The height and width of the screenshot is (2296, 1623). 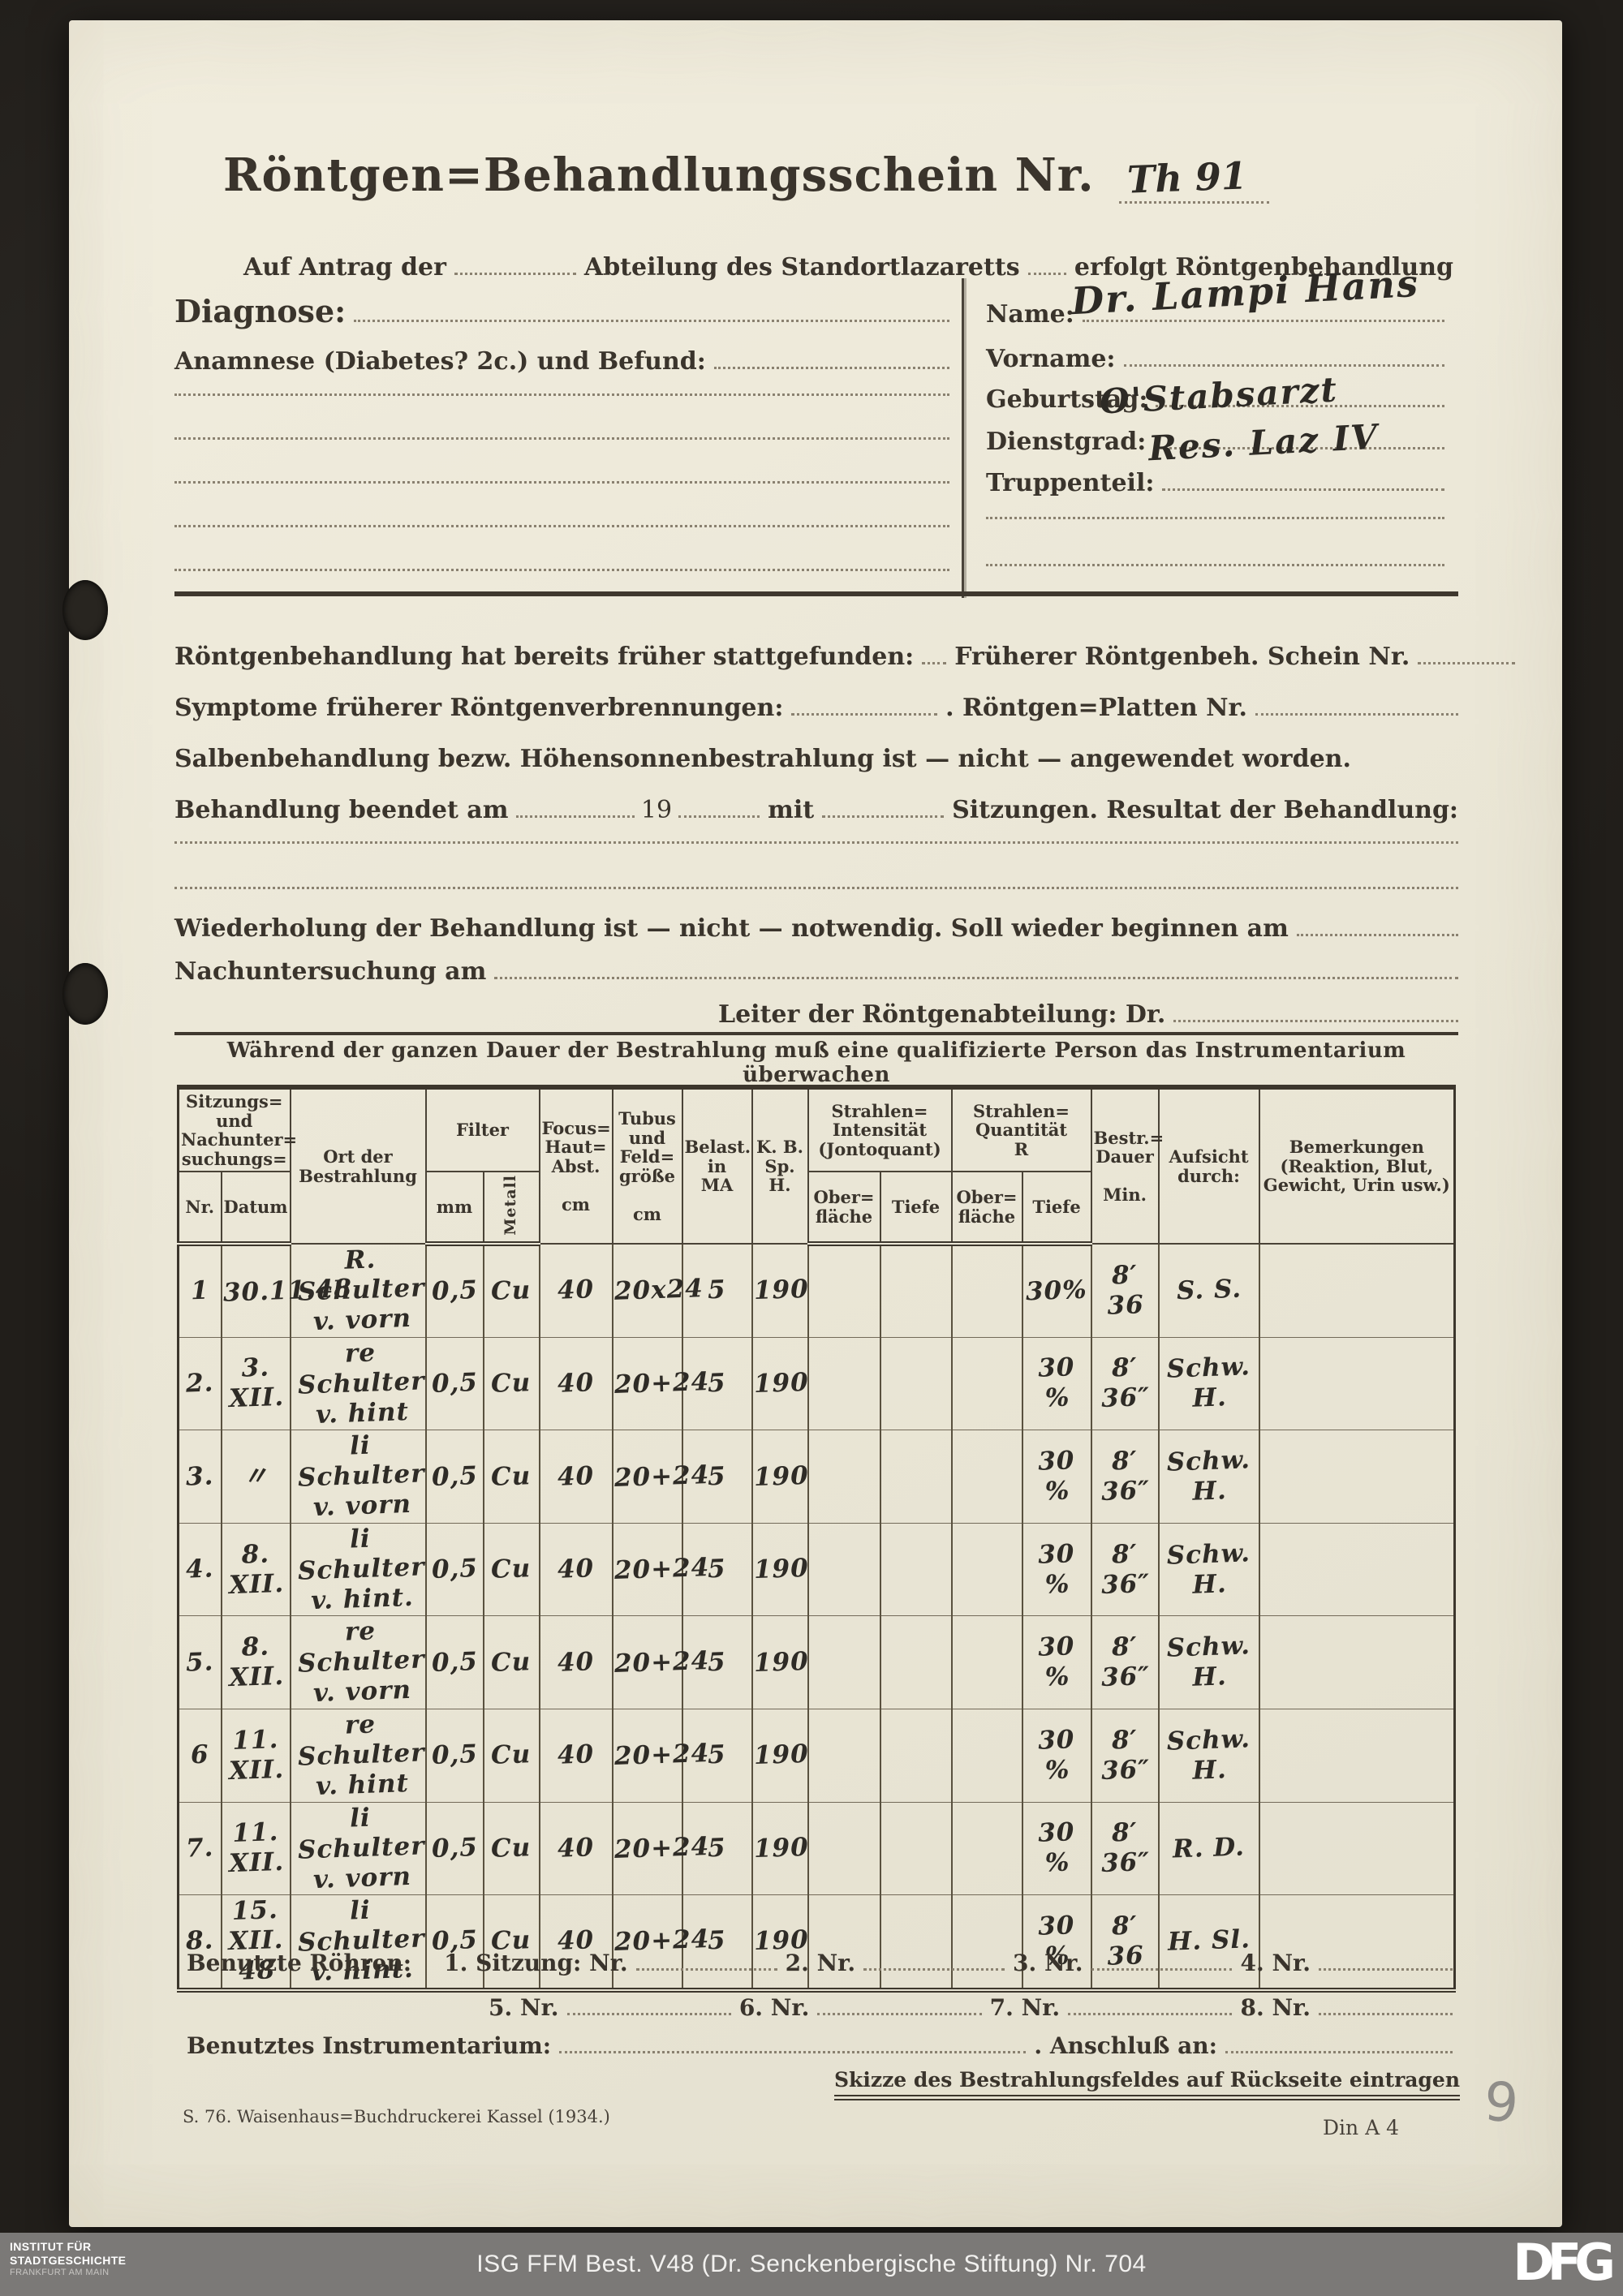 I want to click on cell-si_ober, so click(x=844, y=1756).